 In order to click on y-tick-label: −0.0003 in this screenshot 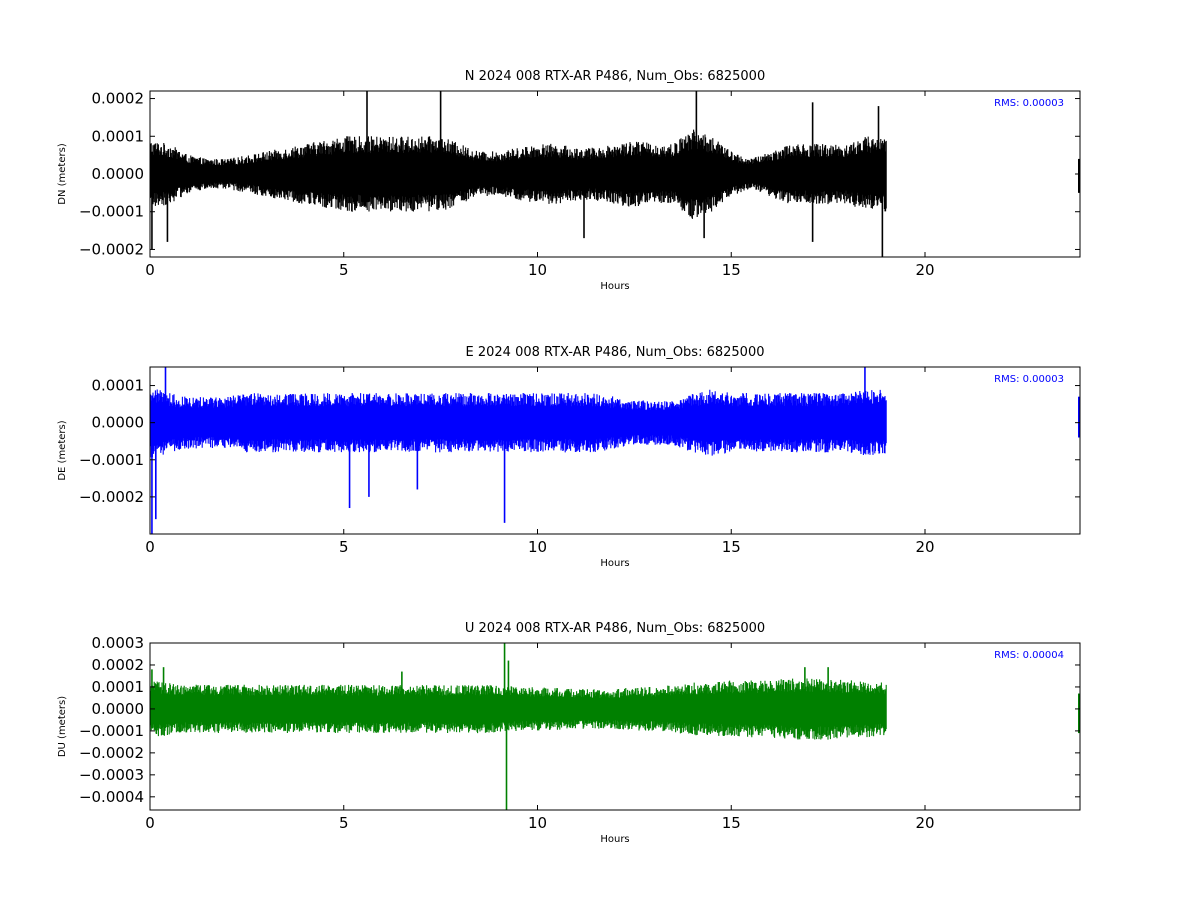, I will do `click(111, 775)`.